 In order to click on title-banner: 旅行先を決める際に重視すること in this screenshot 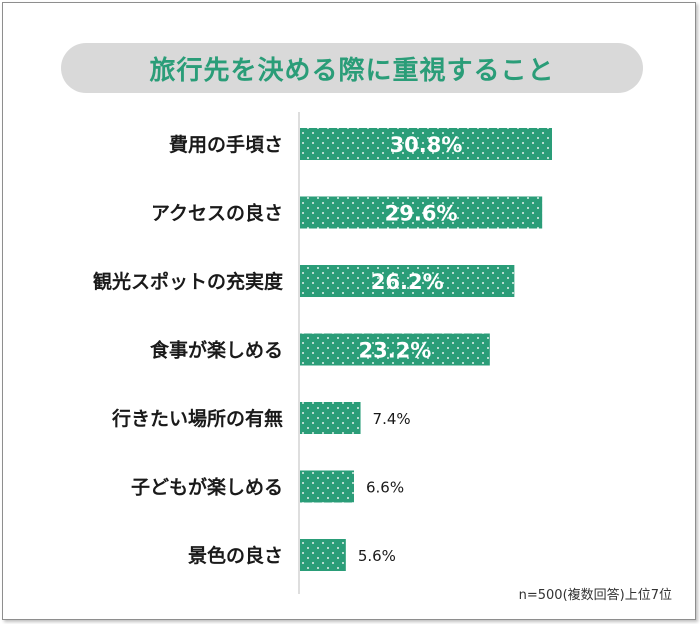, I will do `click(352, 68)`.